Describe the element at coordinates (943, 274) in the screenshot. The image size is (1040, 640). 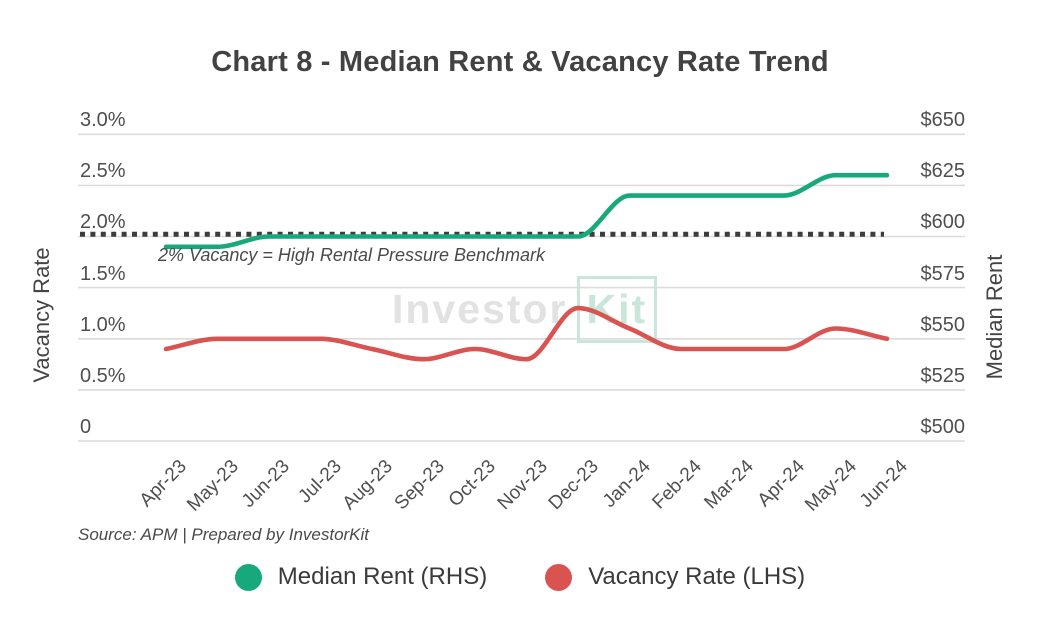
I see `right-axis-tick: $575` at that location.